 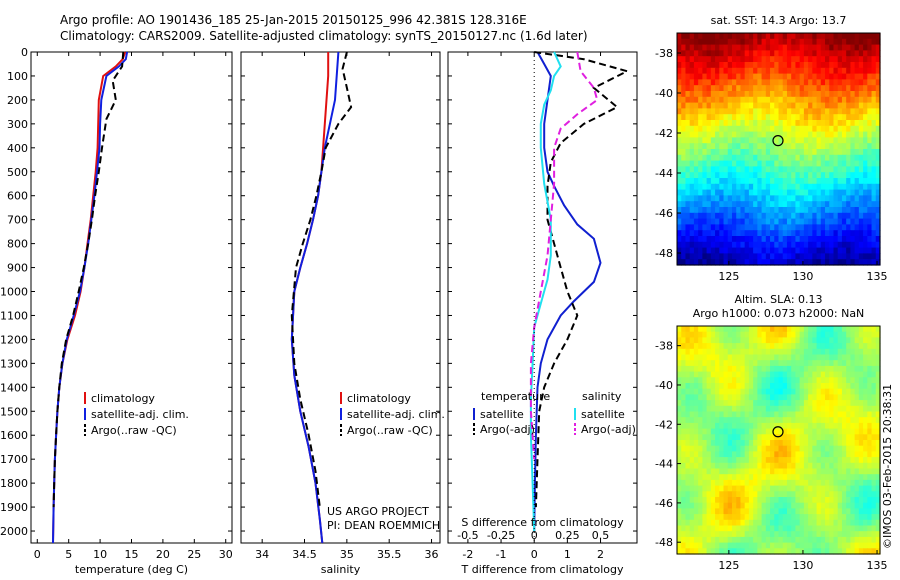 What do you see at coordinates (779, 313) in the screenshot?
I see `sla-map-subtitle: Argo h1000: 0.073 h2000: NaN` at bounding box center [779, 313].